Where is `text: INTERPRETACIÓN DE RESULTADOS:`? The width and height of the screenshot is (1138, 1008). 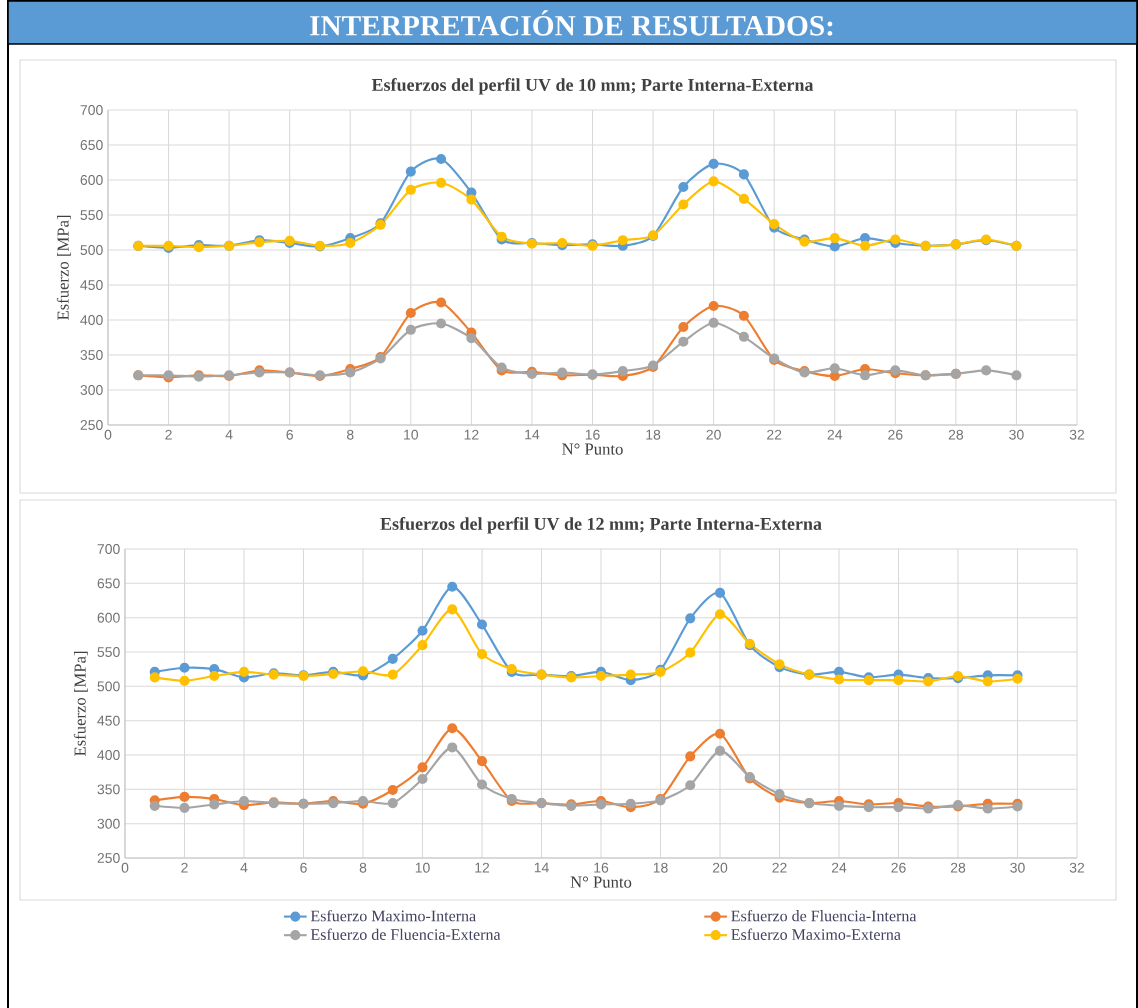
text: INTERPRETACIÓN DE RESULTADOS: is located at coordinates (571, 23).